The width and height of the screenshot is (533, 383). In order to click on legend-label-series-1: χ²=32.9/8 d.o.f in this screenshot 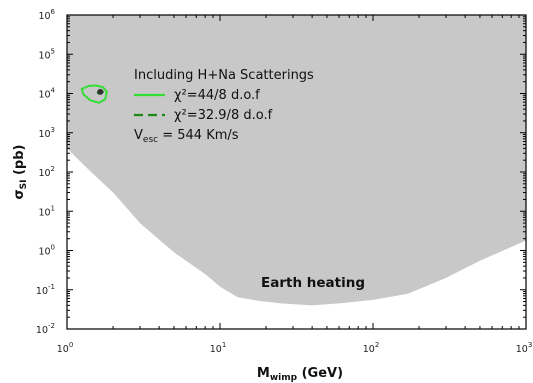, I will do `click(223, 115)`.